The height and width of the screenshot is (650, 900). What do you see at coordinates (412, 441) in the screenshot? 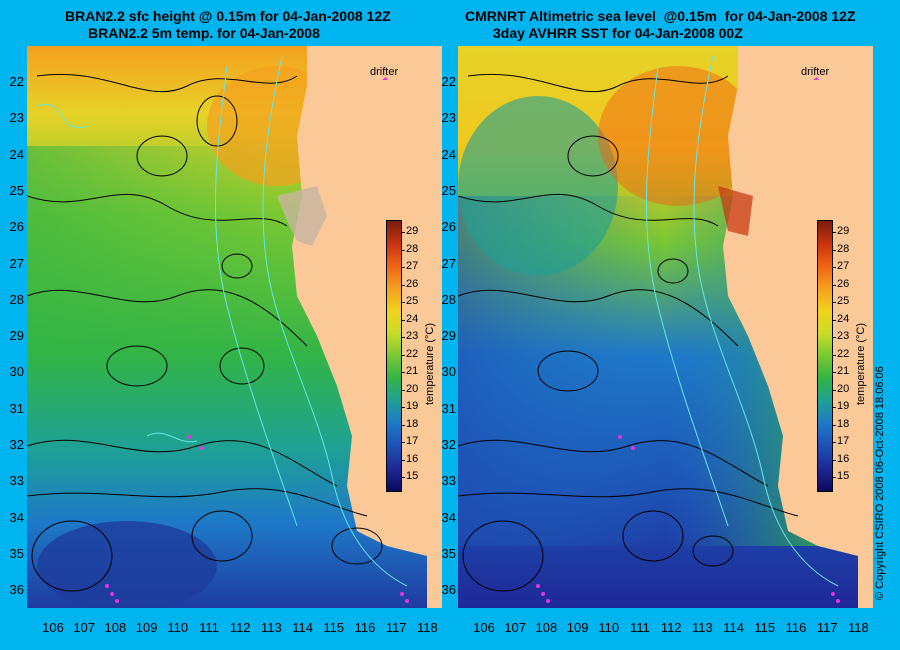
I see `colorbar-tick-label: 17` at bounding box center [412, 441].